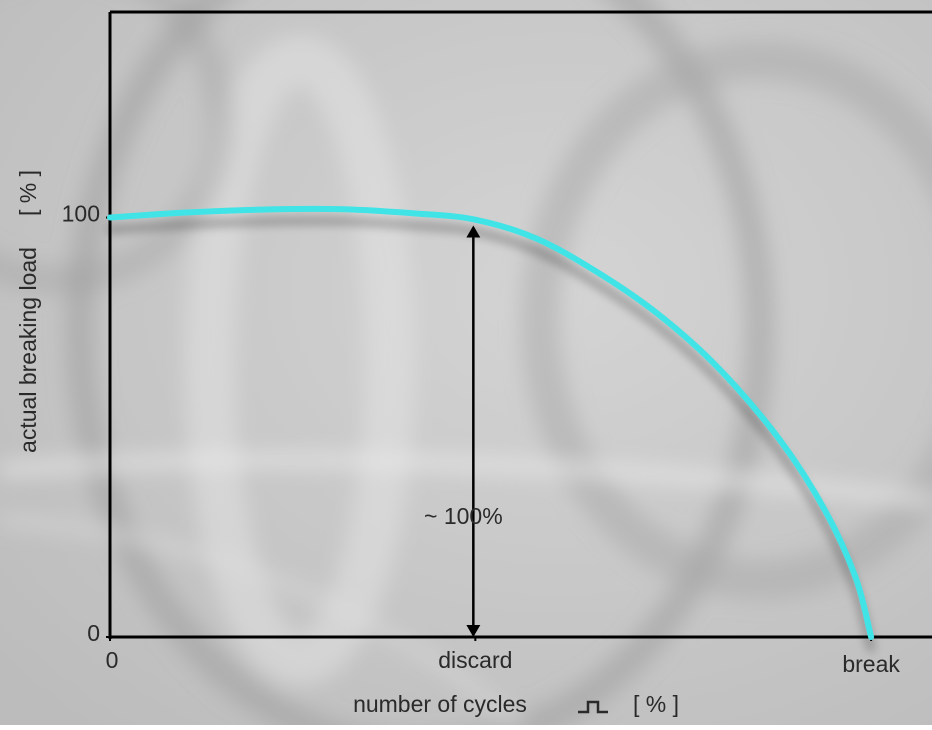 This screenshot has height=730, width=932. I want to click on x-axis-label: number of cycles, so click(440, 704).